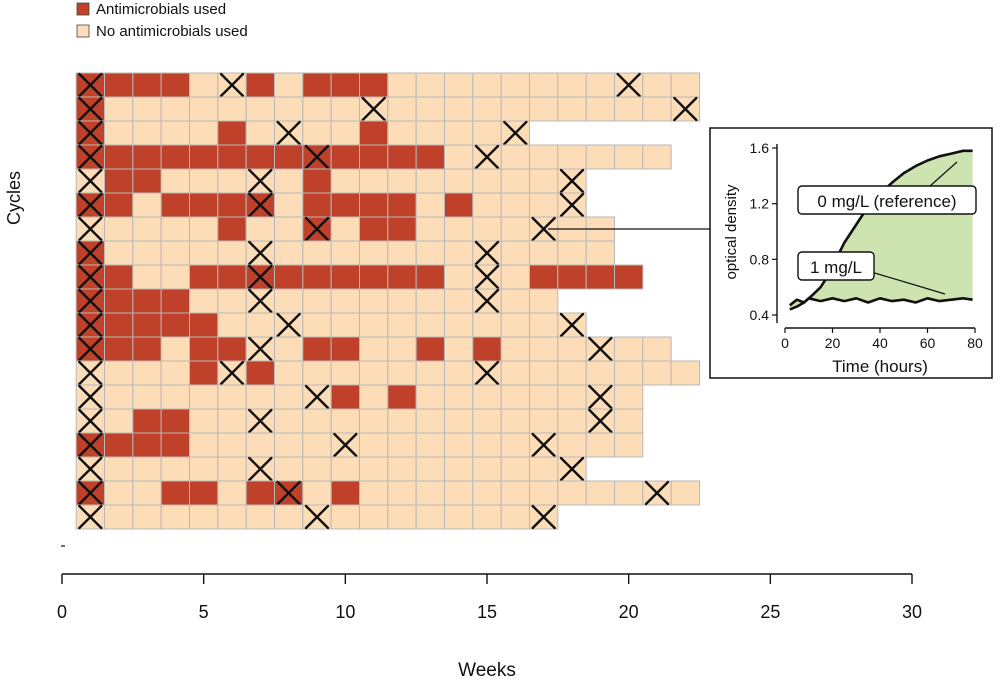 The image size is (1000, 682). I want to click on x-tick-label: 10, so click(345, 612).